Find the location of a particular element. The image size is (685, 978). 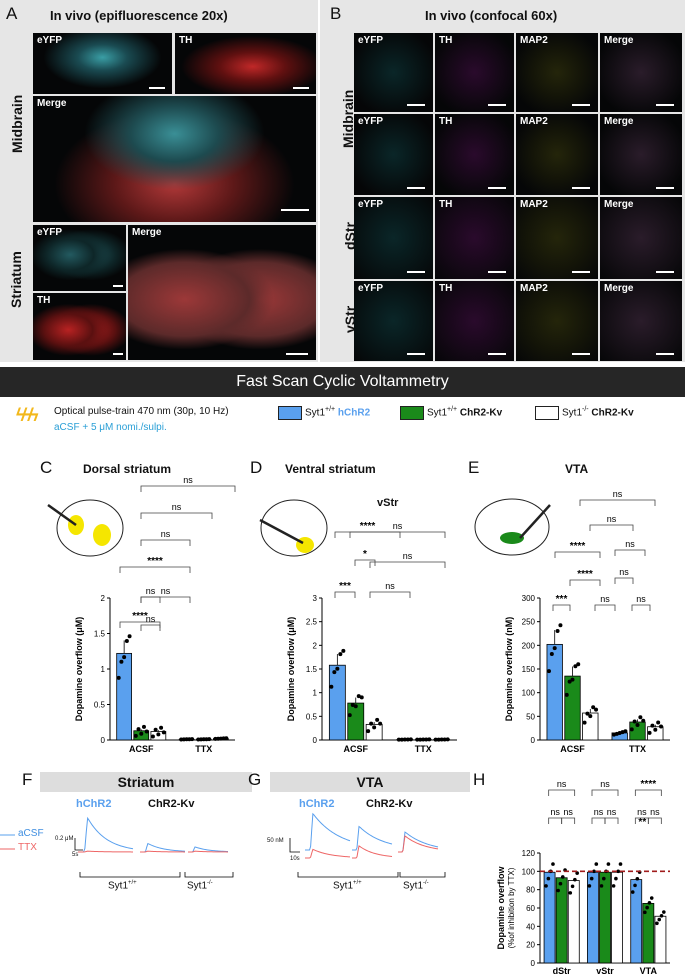

panel-g-geno-ko: Syt1-/- is located at coordinates (416, 886).